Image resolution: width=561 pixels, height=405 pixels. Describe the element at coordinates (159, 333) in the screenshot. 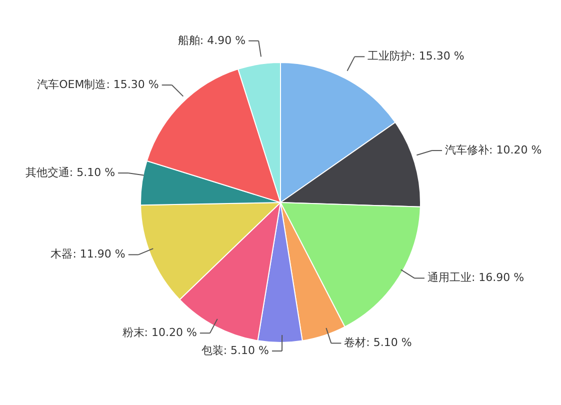

I see `slice-label: 粉末: 10.20 %` at that location.